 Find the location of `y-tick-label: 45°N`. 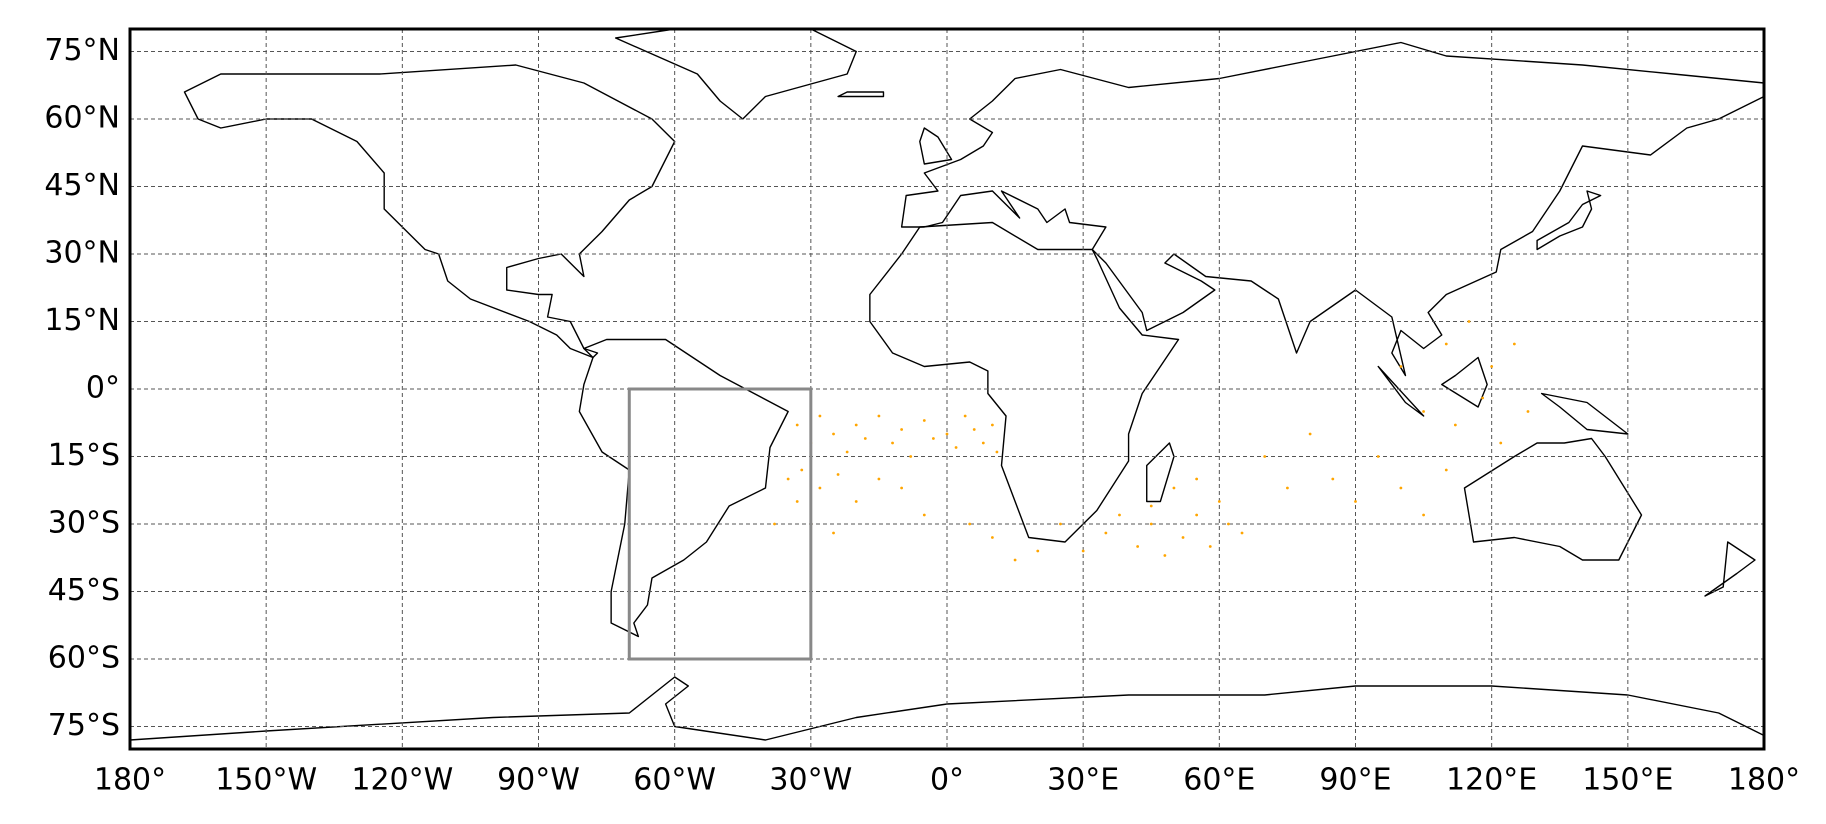

y-tick-label: 45°N is located at coordinates (82, 185).